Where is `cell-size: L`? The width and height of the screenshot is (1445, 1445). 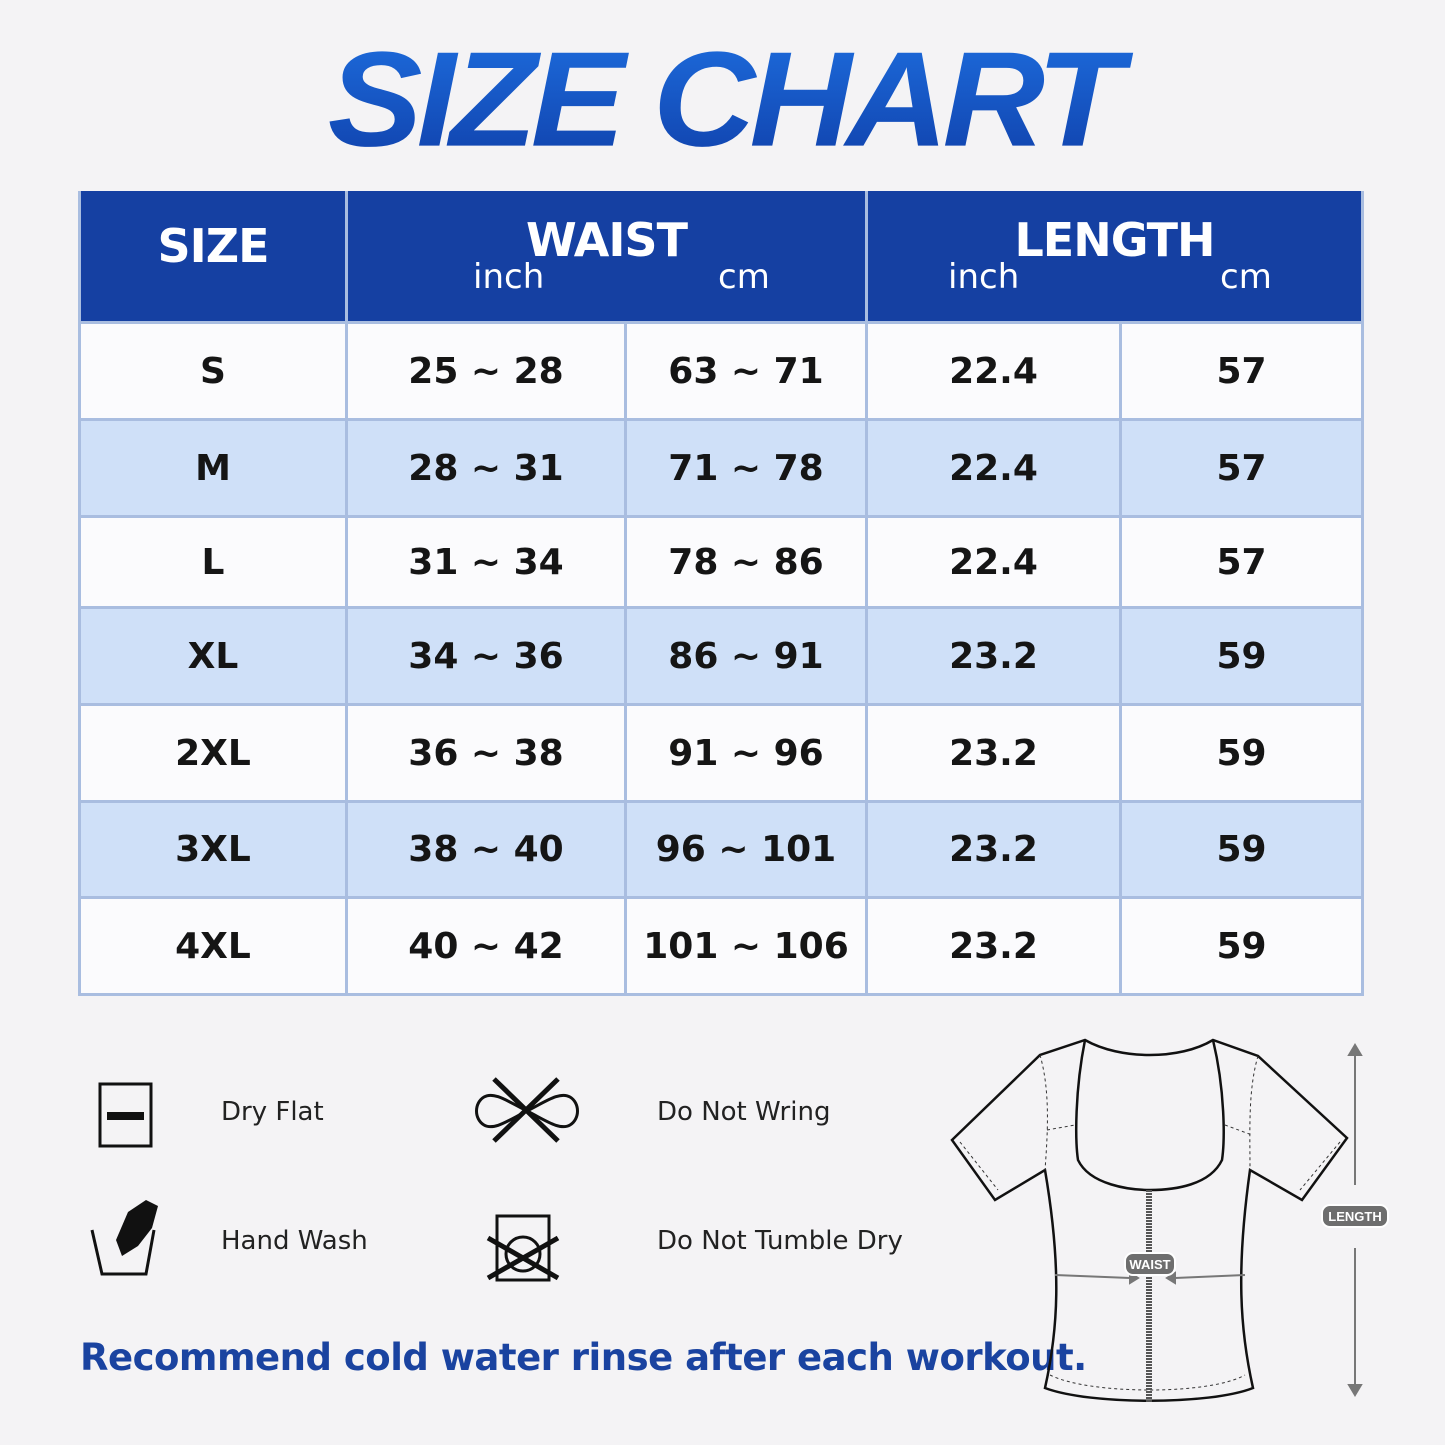 cell-size: L is located at coordinates (213, 562).